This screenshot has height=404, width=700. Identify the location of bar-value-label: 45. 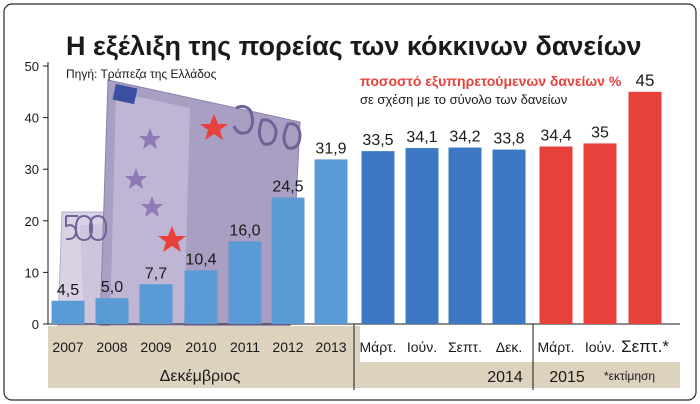
(645, 80).